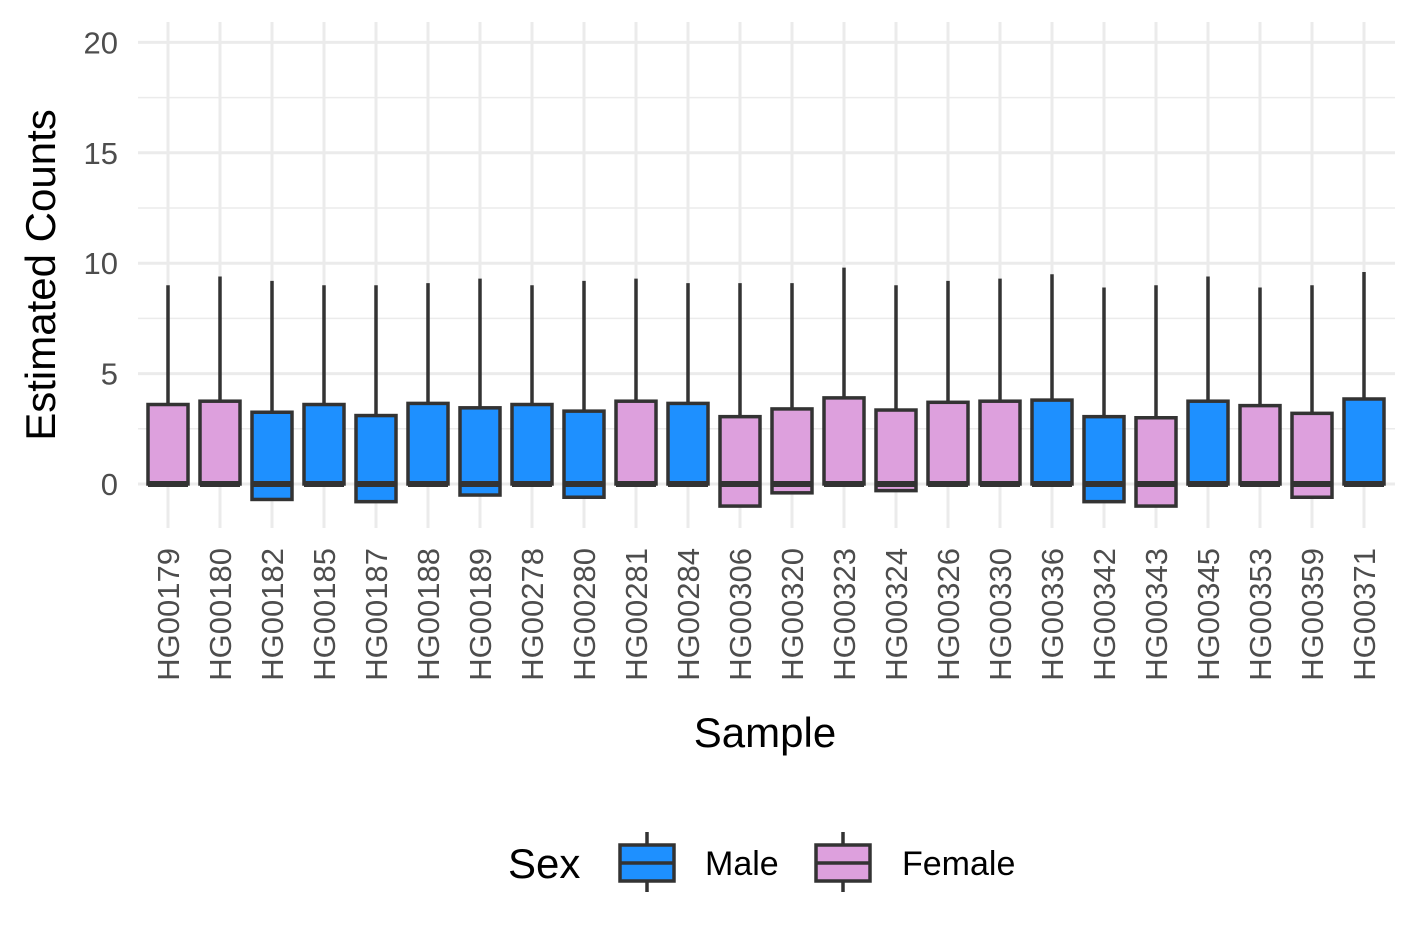 The width and height of the screenshot is (1417, 949). What do you see at coordinates (896, 389) in the screenshot?
I see `box-HG00324` at bounding box center [896, 389].